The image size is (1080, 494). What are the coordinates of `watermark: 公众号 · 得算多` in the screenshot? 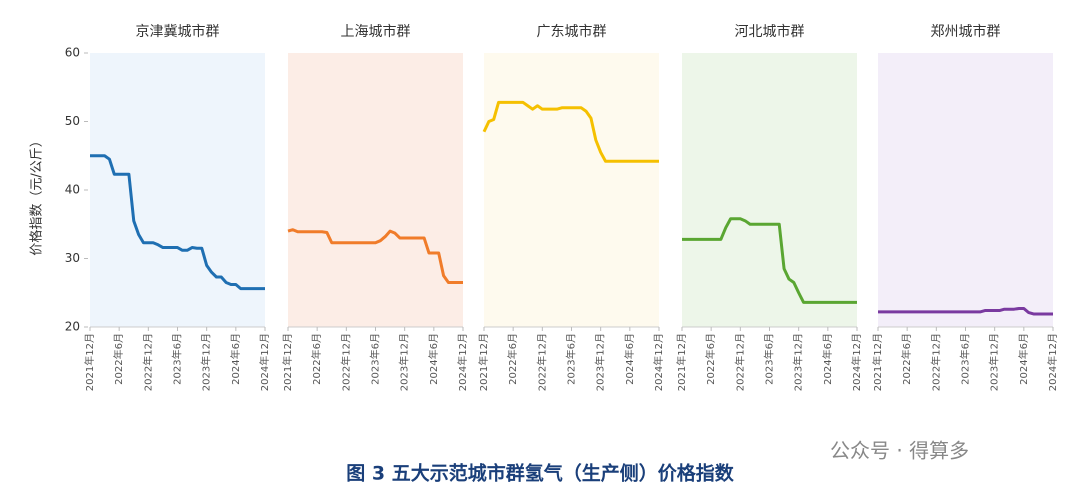 It's located at (899, 451).